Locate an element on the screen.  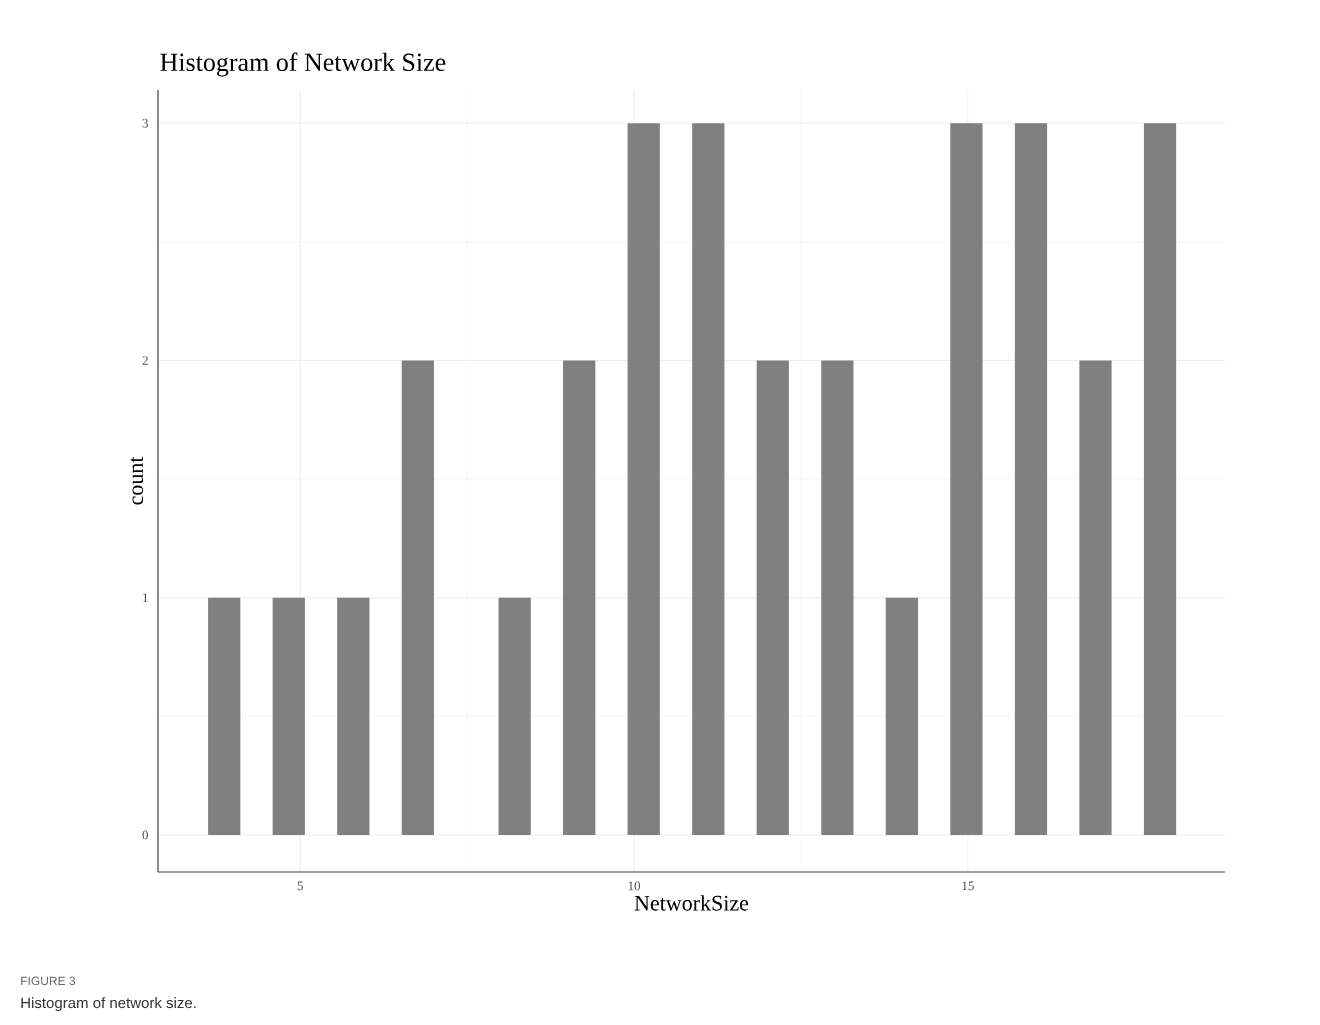
x-tick-label: 5 is located at coordinates (300, 886).